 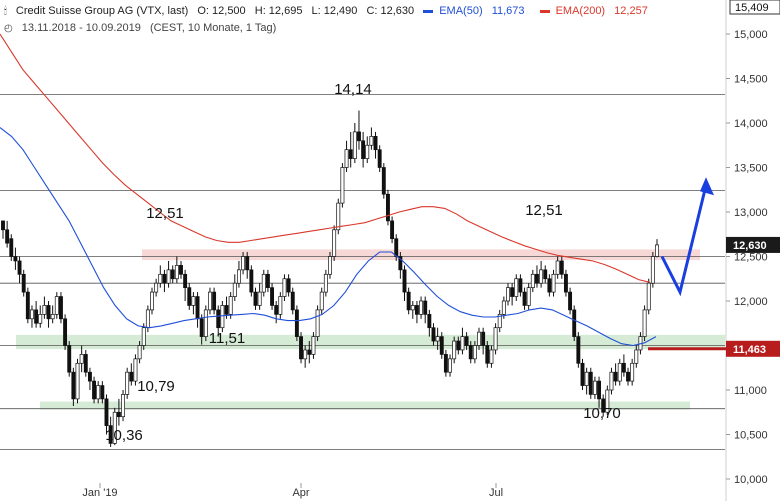 What do you see at coordinates (631, 11) in the screenshot?
I see `ema200-value: 12,257` at bounding box center [631, 11].